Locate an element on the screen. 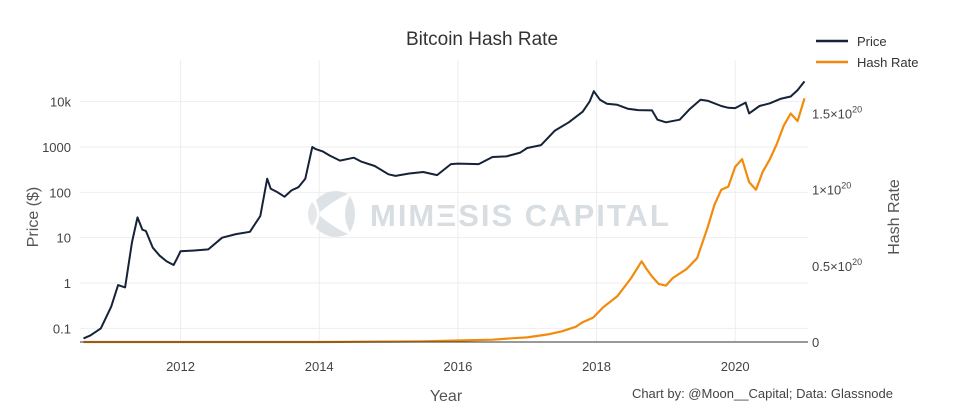 This screenshot has width=960, height=416. watermark: MIMΞSIS CAPITAL is located at coordinates (489, 214).